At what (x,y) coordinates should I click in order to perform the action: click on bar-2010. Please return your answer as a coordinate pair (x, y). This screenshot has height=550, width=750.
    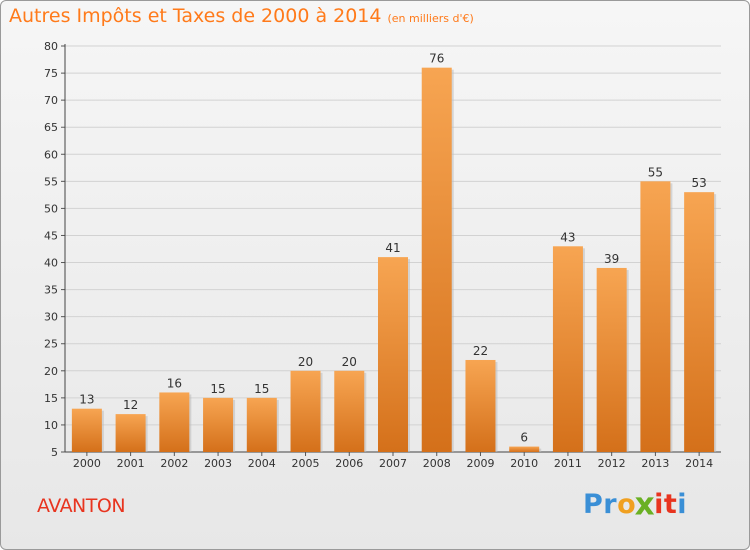
    Looking at the image, I should click on (524, 449).